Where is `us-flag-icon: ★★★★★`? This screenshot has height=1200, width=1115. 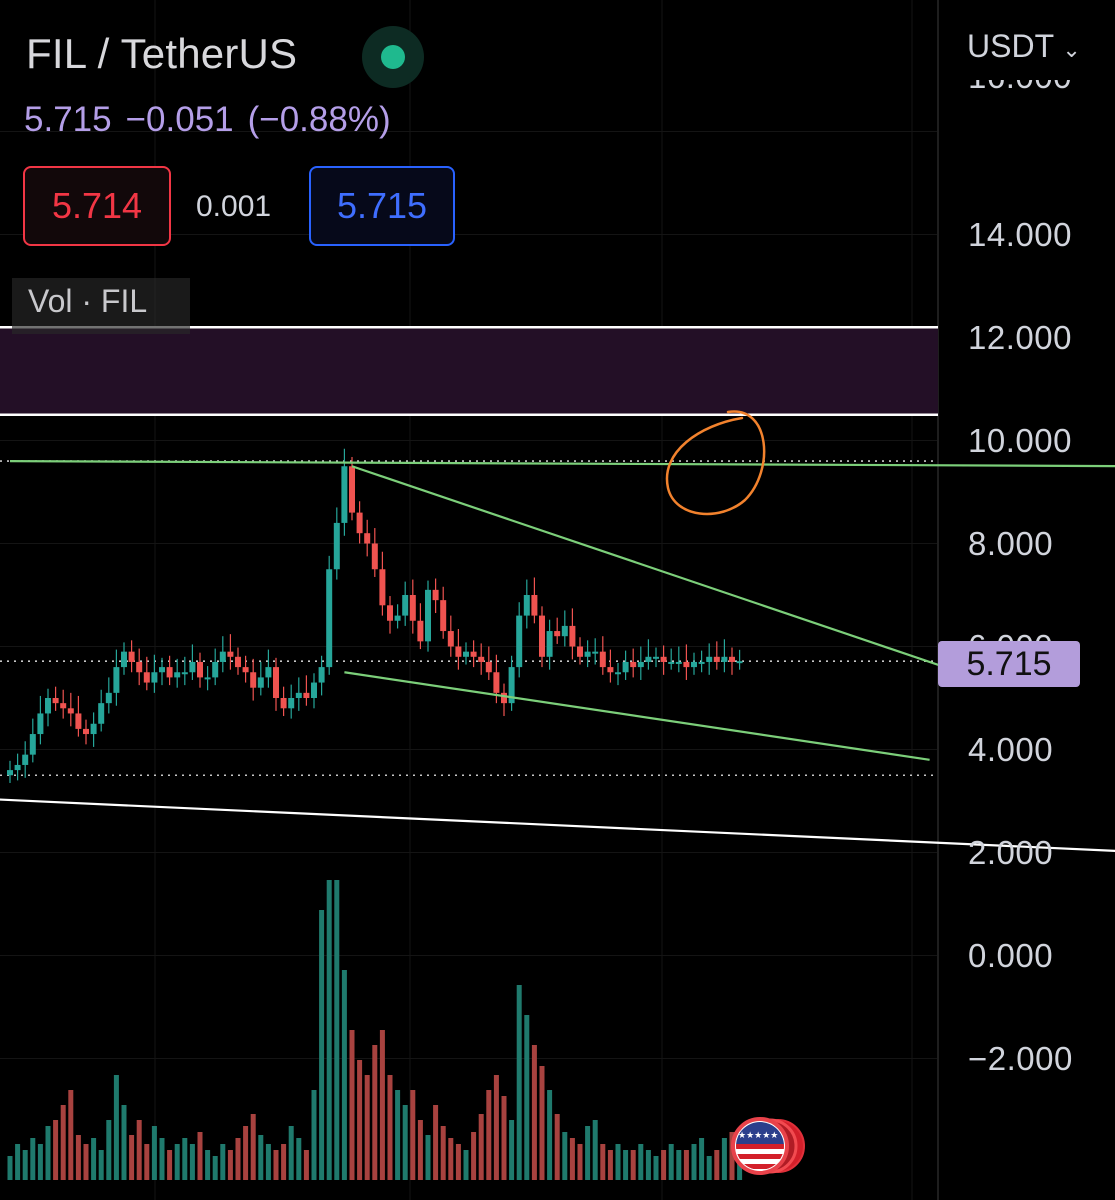 us-flag-icon: ★★★★★ is located at coordinates (766, 1146).